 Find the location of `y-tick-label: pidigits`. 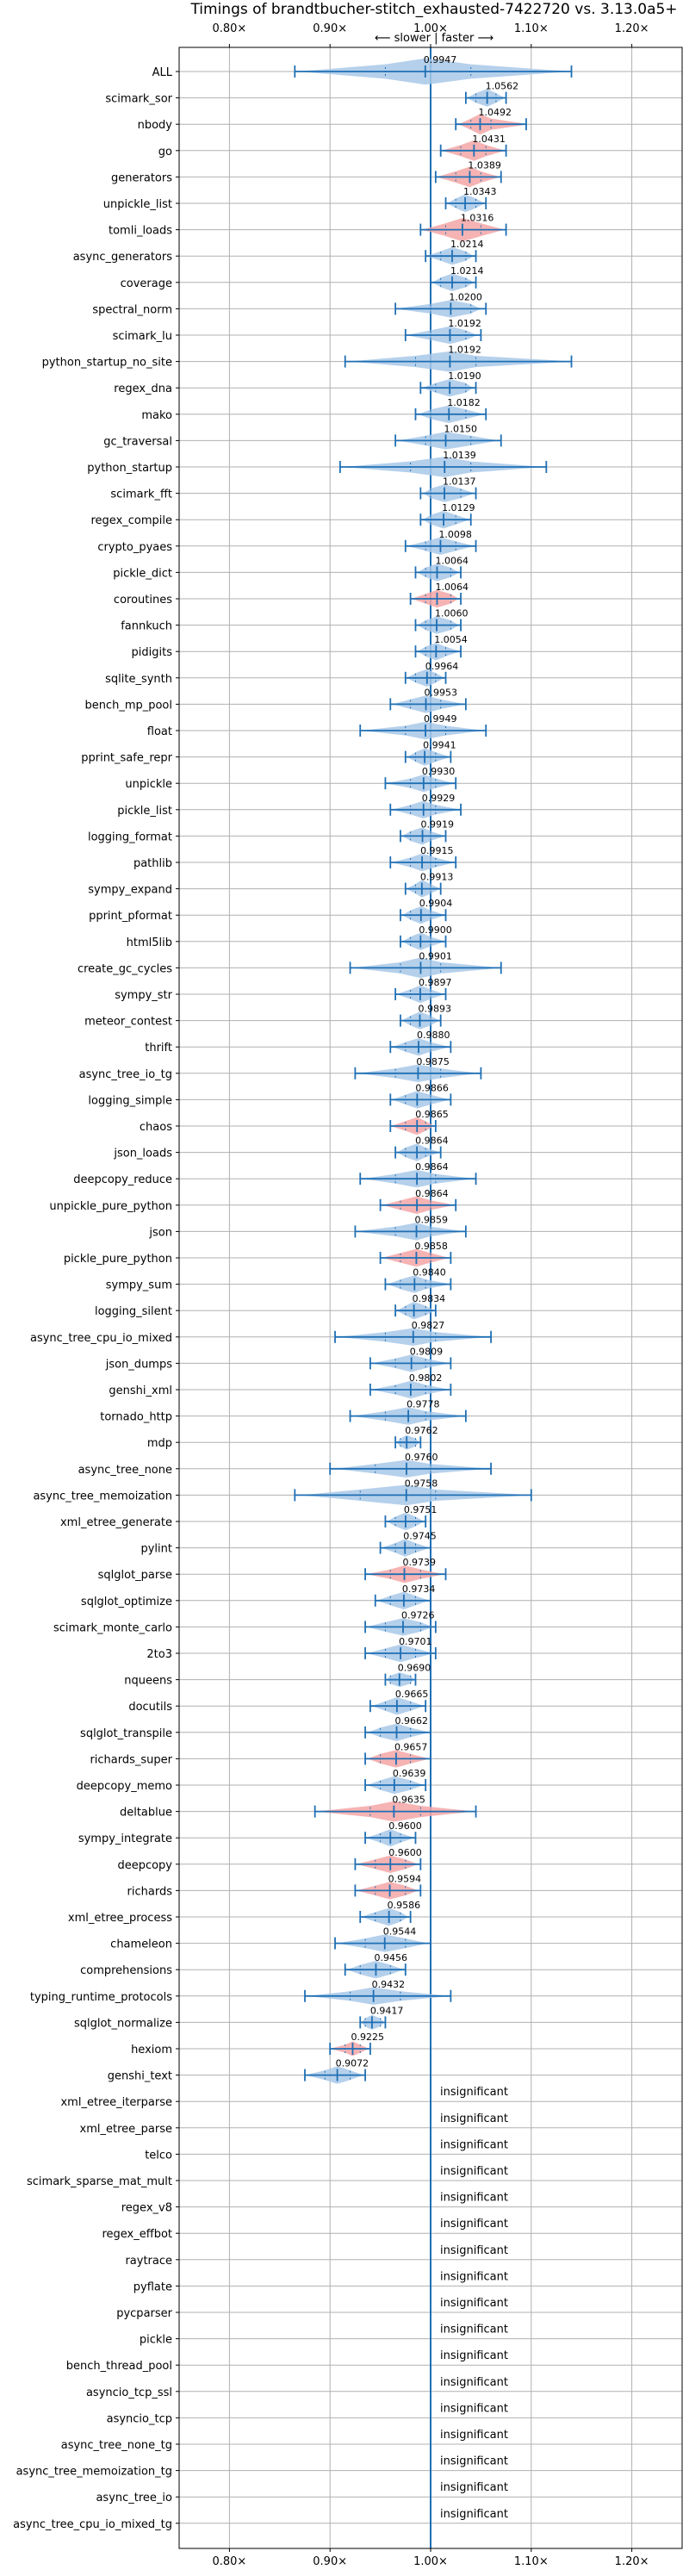

y-tick-label: pidigits is located at coordinates (152, 652).